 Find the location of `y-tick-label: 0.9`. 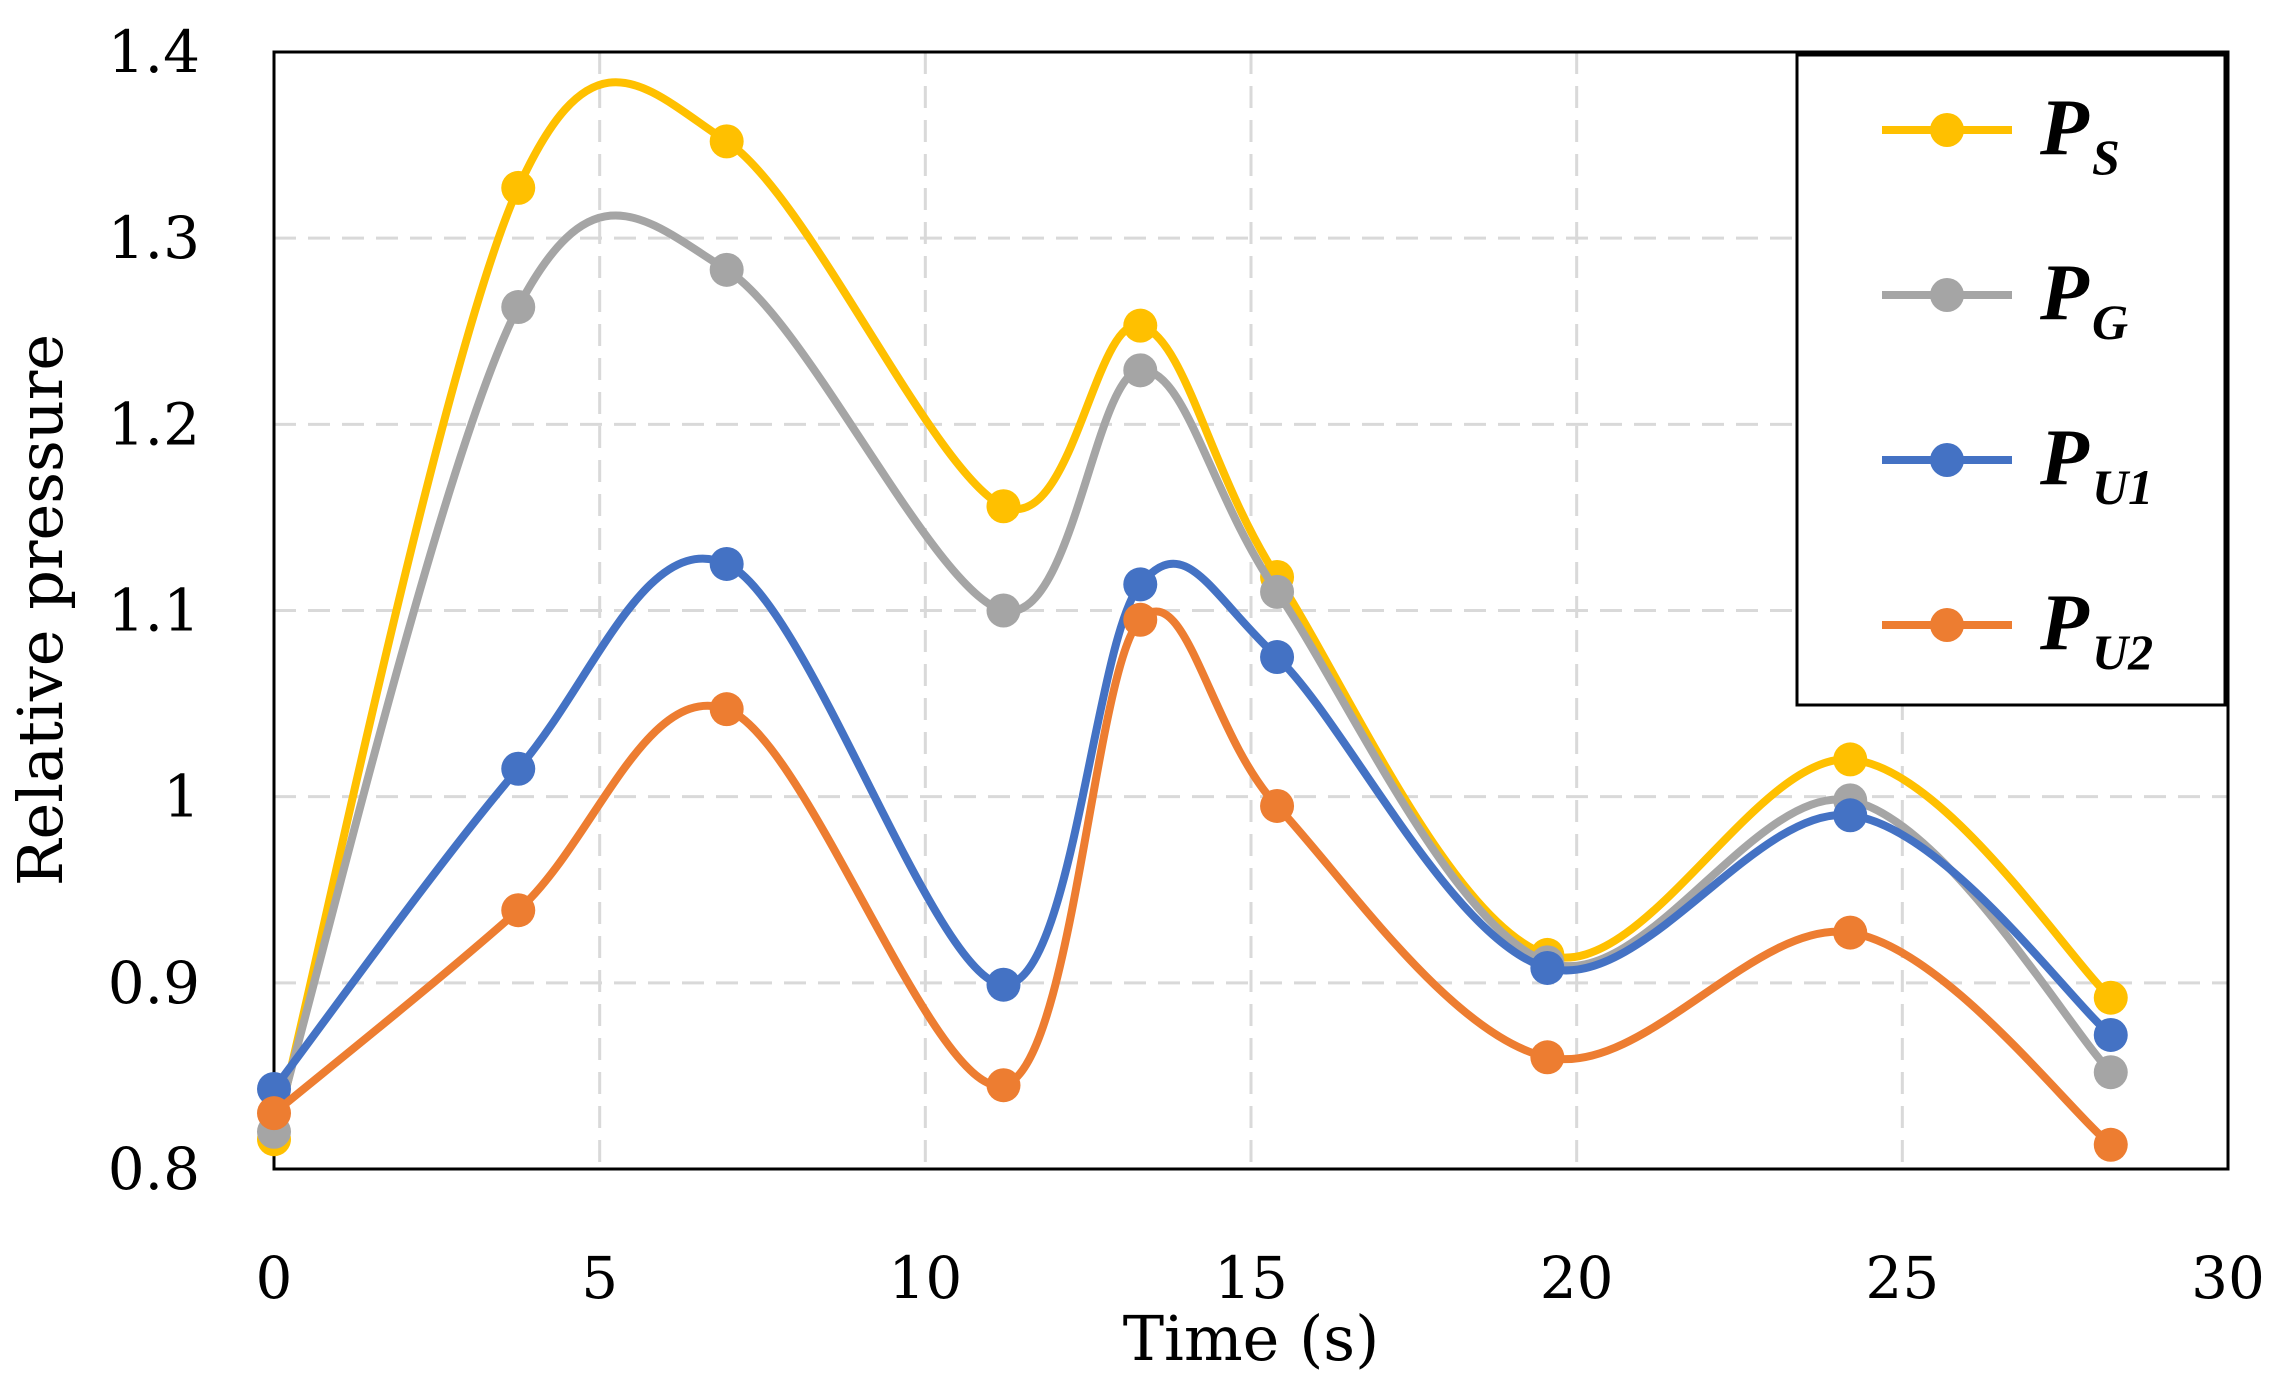

y-tick-label: 0.9 is located at coordinates (154, 983).